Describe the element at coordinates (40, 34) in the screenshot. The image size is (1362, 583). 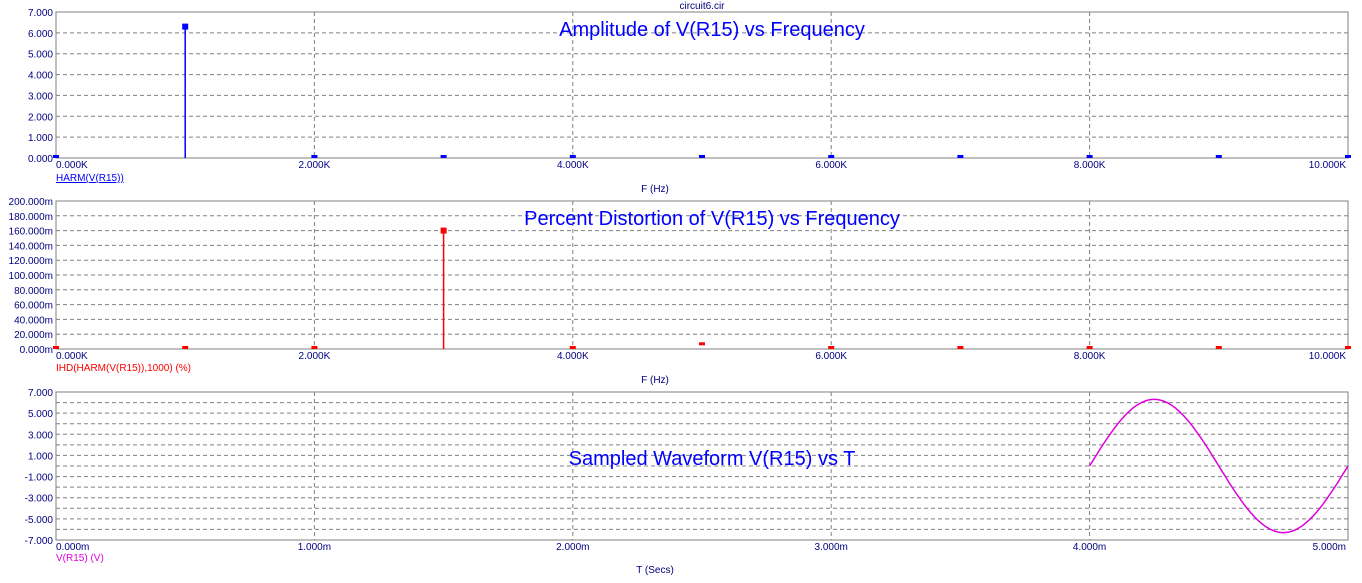
I see `y-tick-label: 6.000` at that location.